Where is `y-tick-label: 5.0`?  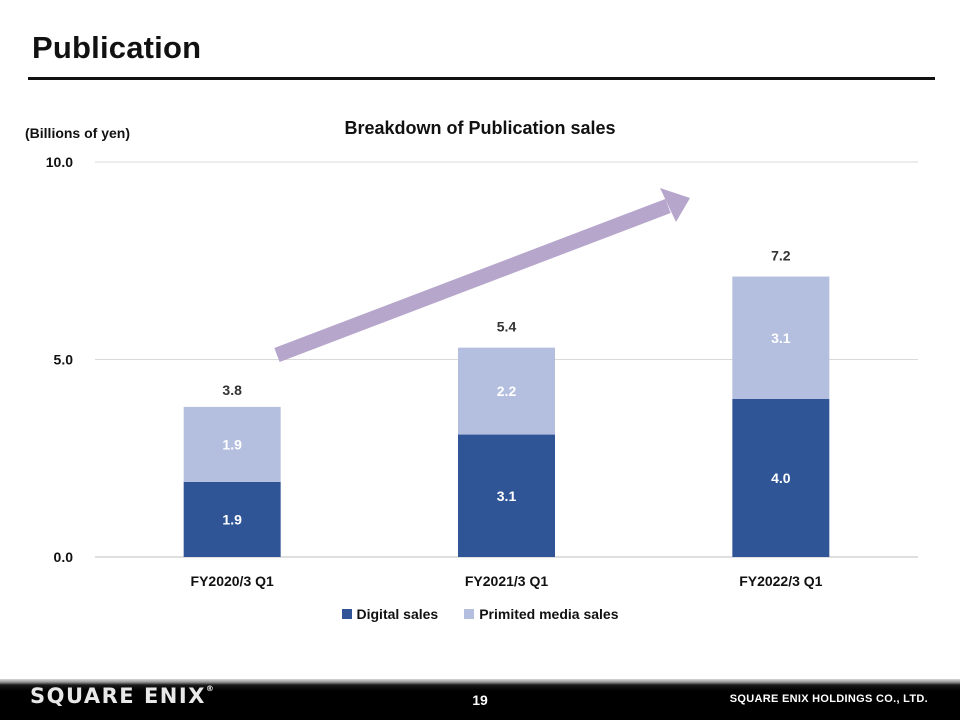 y-tick-label: 5.0 is located at coordinates (64, 360).